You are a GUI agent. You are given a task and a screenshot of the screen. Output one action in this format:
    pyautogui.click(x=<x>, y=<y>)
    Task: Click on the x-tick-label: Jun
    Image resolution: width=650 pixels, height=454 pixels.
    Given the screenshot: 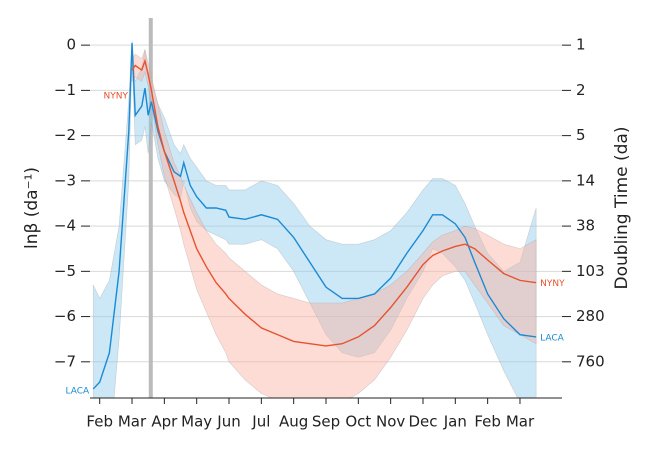 What is the action you would take?
    pyautogui.click(x=228, y=422)
    